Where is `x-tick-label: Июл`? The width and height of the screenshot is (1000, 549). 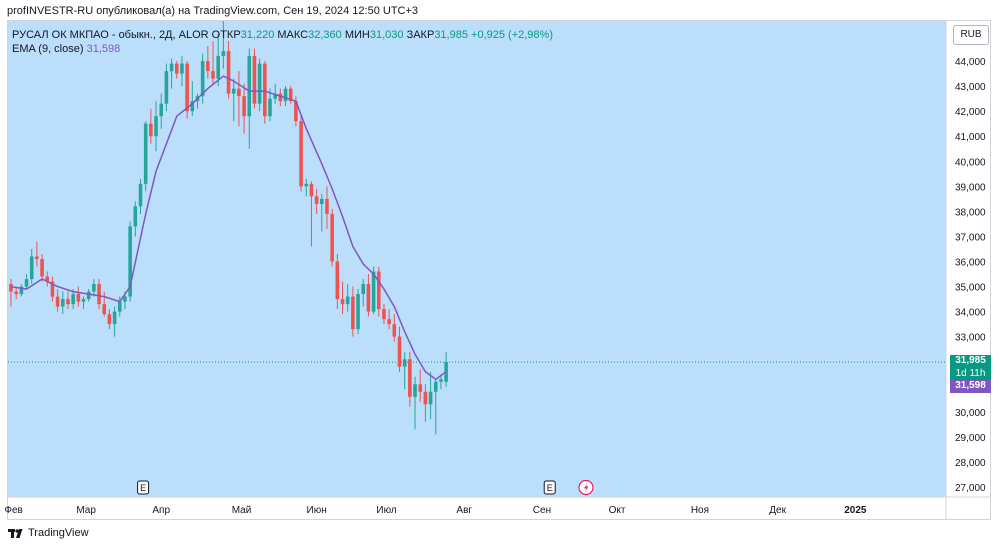
x-tick-label: Июл is located at coordinates (386, 510).